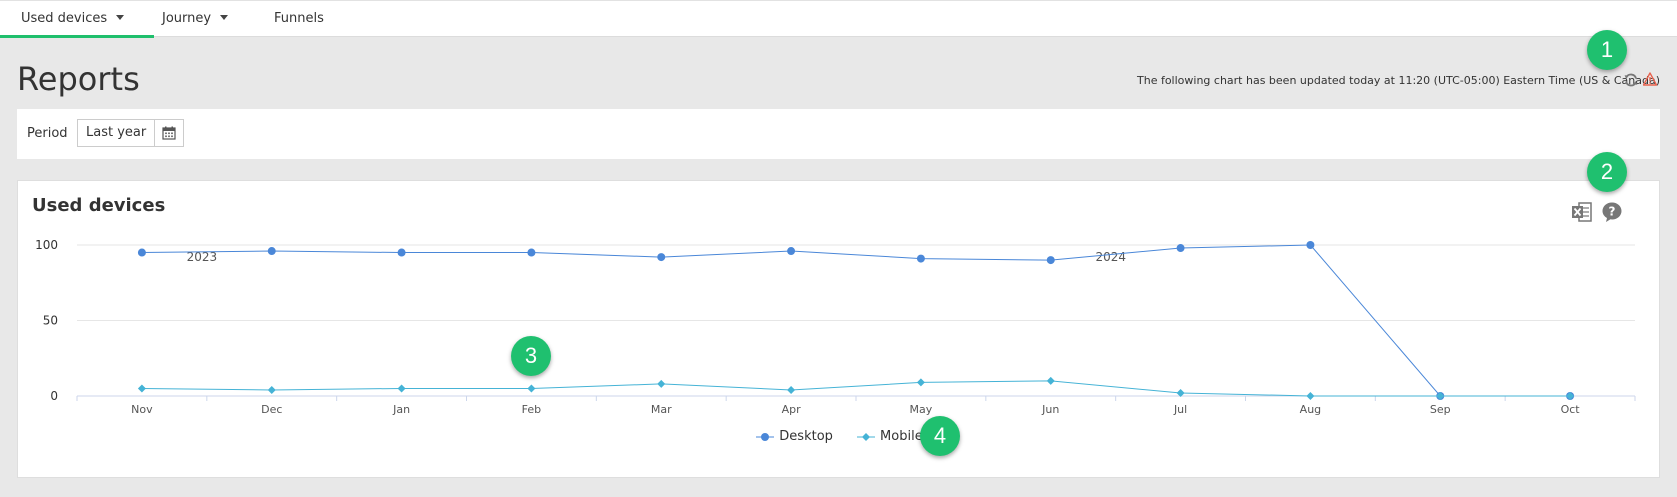  I want to click on x-tick-label: May, so click(921, 409).